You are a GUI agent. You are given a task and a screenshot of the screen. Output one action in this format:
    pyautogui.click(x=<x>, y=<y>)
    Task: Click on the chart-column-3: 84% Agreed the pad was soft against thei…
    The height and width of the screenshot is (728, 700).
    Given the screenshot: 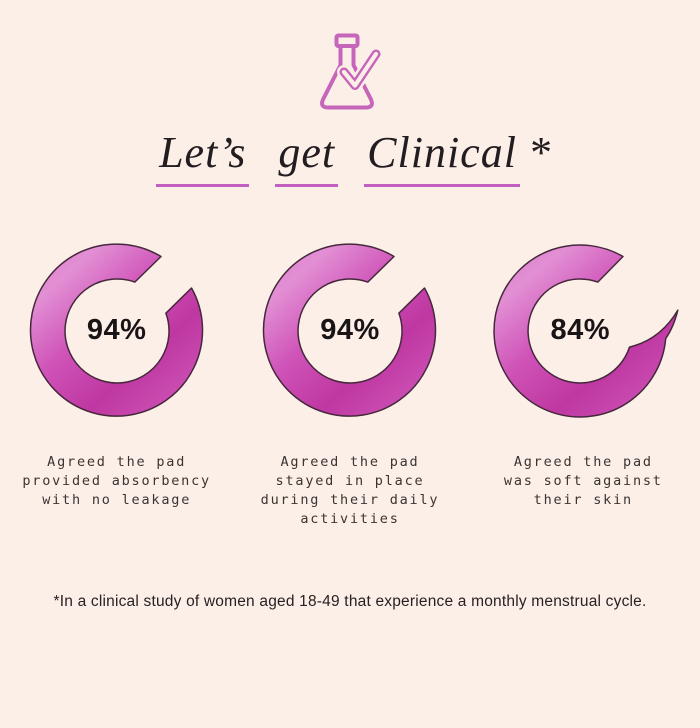 What is the action you would take?
    pyautogui.click(x=583, y=380)
    